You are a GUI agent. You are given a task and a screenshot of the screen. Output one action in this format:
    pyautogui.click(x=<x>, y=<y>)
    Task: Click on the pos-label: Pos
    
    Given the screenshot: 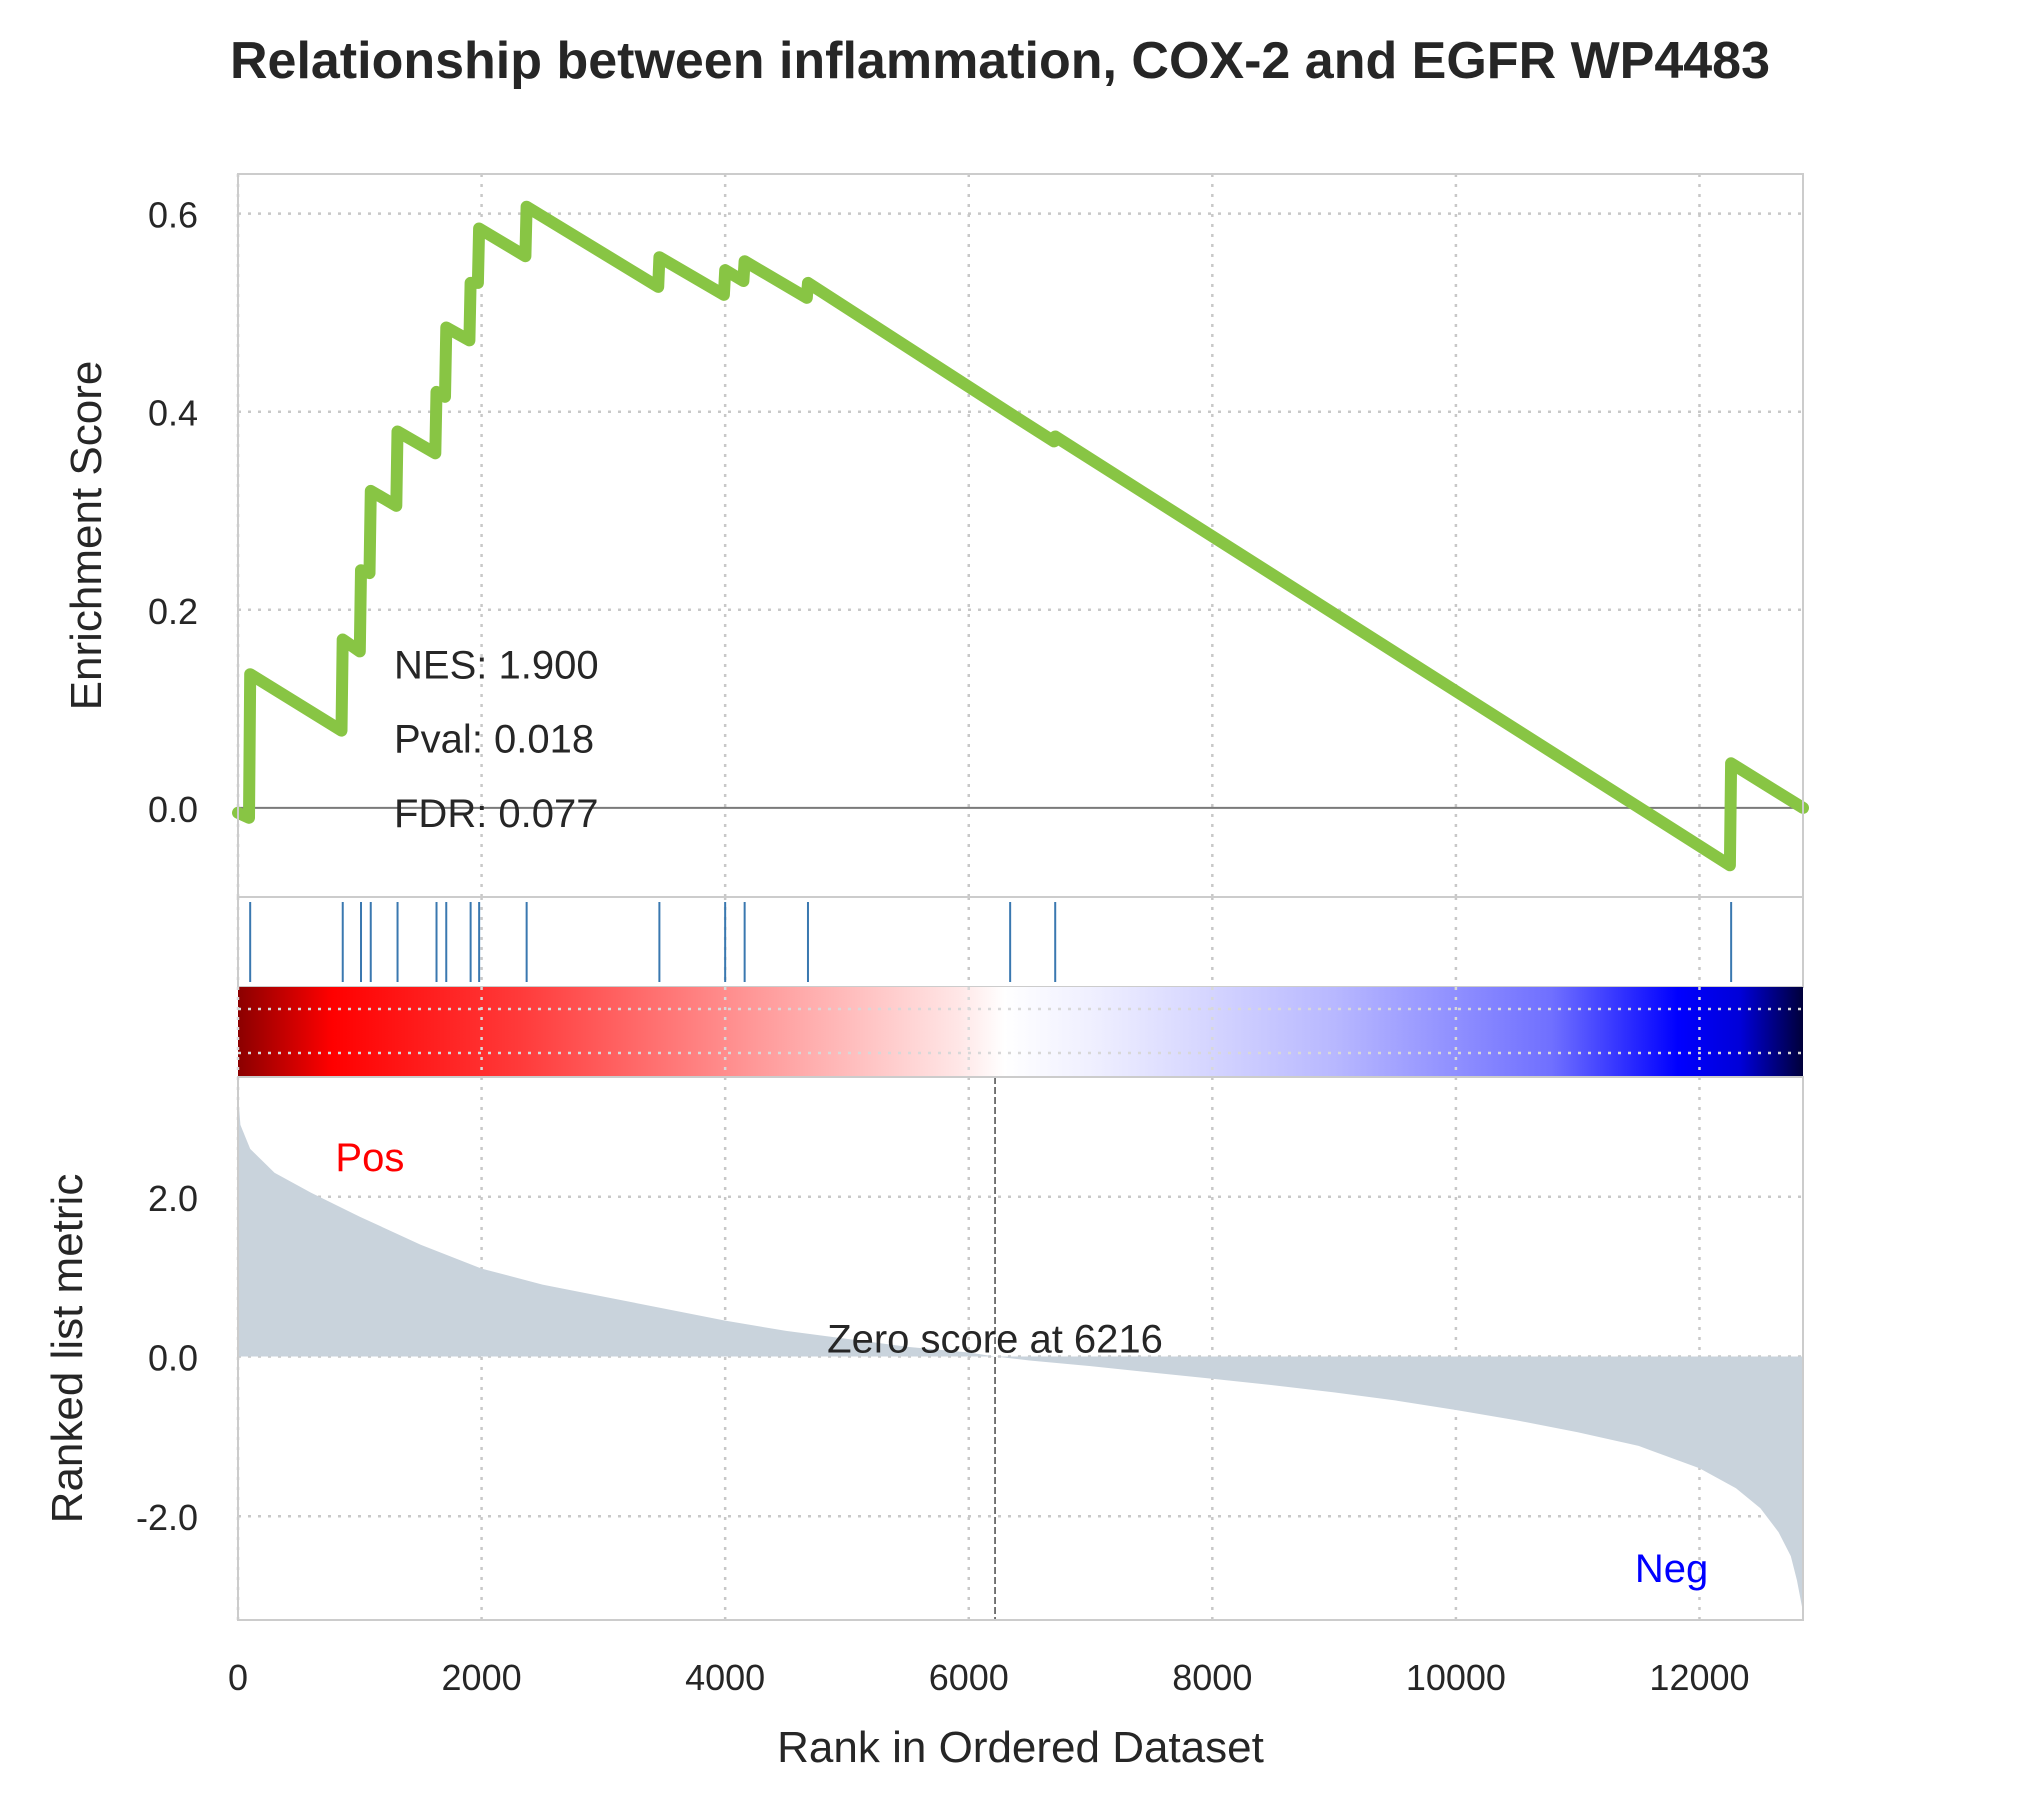 What is the action you would take?
    pyautogui.click(x=369, y=1158)
    